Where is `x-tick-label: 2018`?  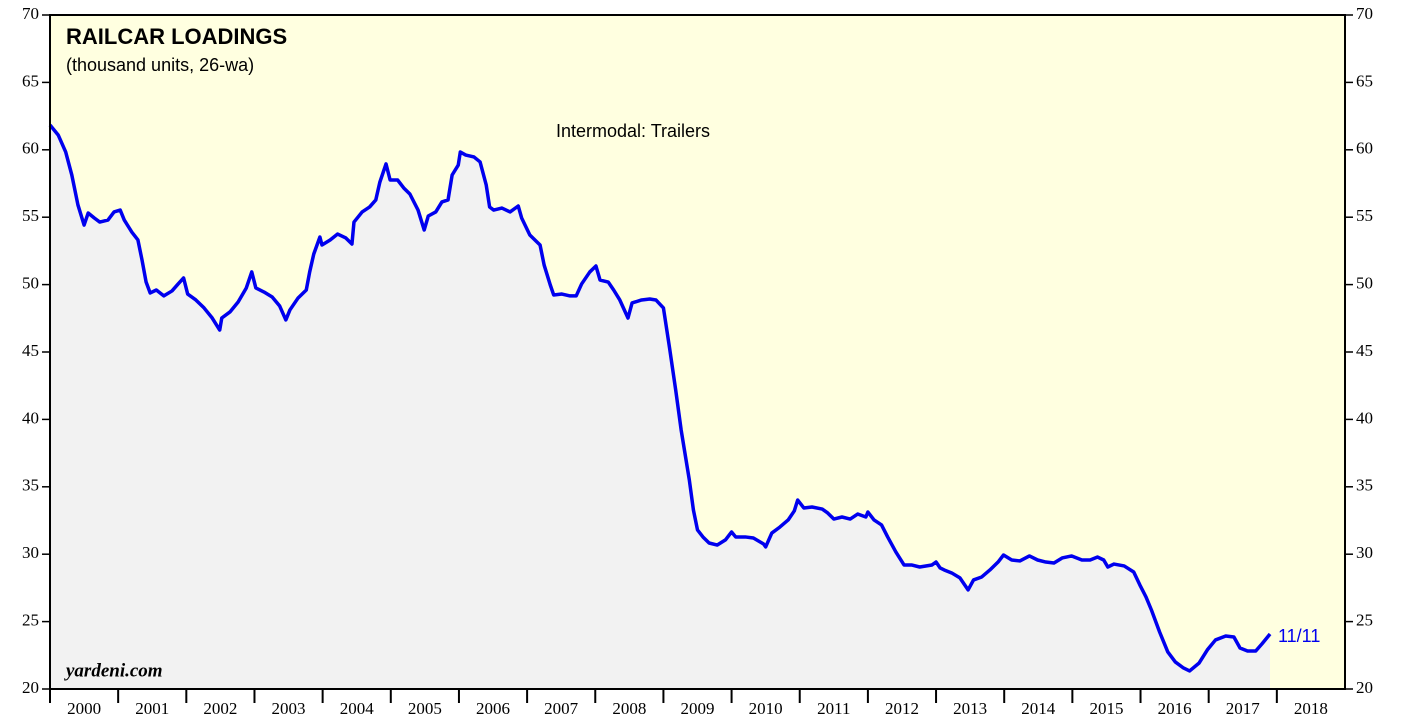
x-tick-label: 2018 is located at coordinates (1311, 708).